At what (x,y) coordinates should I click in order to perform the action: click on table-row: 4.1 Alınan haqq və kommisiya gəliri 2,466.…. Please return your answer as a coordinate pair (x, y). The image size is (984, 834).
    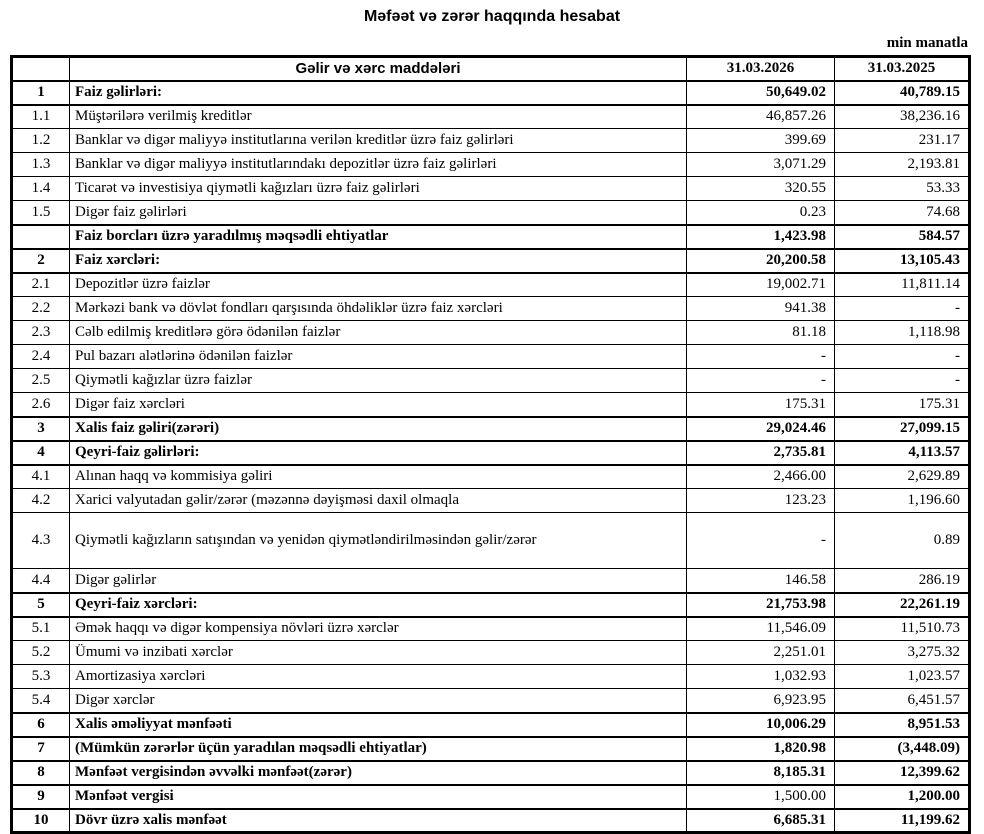
    Looking at the image, I should click on (490, 476).